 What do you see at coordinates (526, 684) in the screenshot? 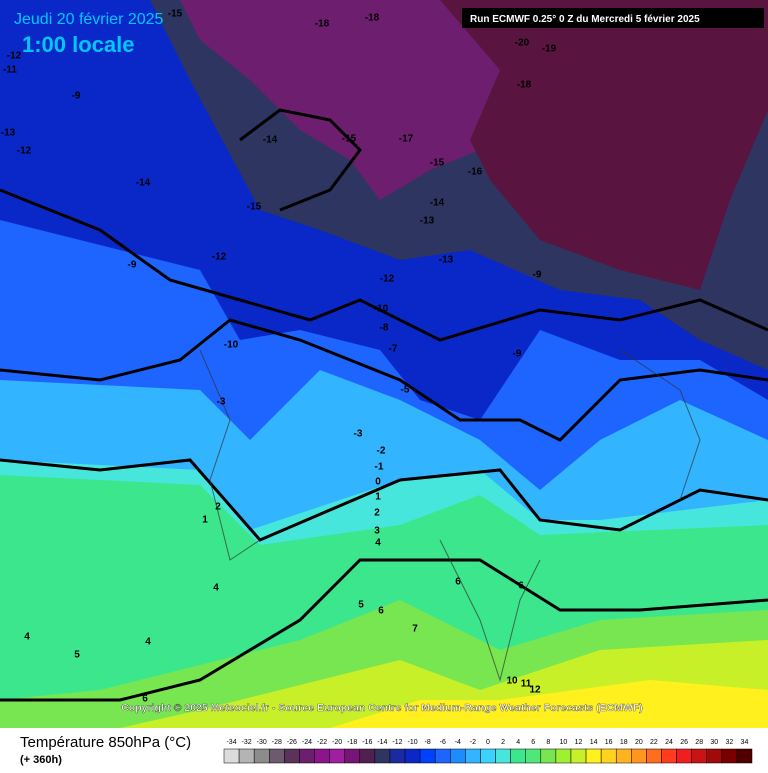
I see `contour-label: 11` at bounding box center [526, 684].